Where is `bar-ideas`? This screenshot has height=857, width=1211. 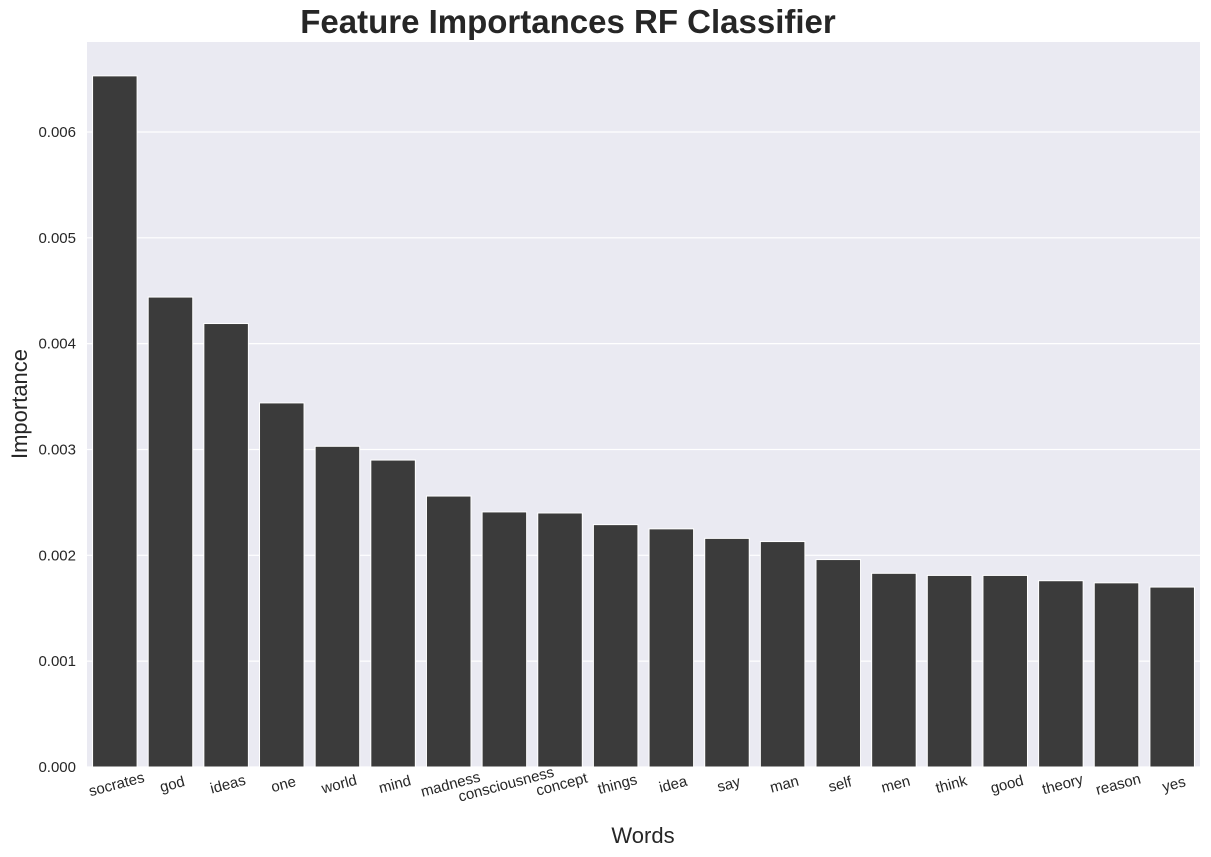
bar-ideas is located at coordinates (226, 545).